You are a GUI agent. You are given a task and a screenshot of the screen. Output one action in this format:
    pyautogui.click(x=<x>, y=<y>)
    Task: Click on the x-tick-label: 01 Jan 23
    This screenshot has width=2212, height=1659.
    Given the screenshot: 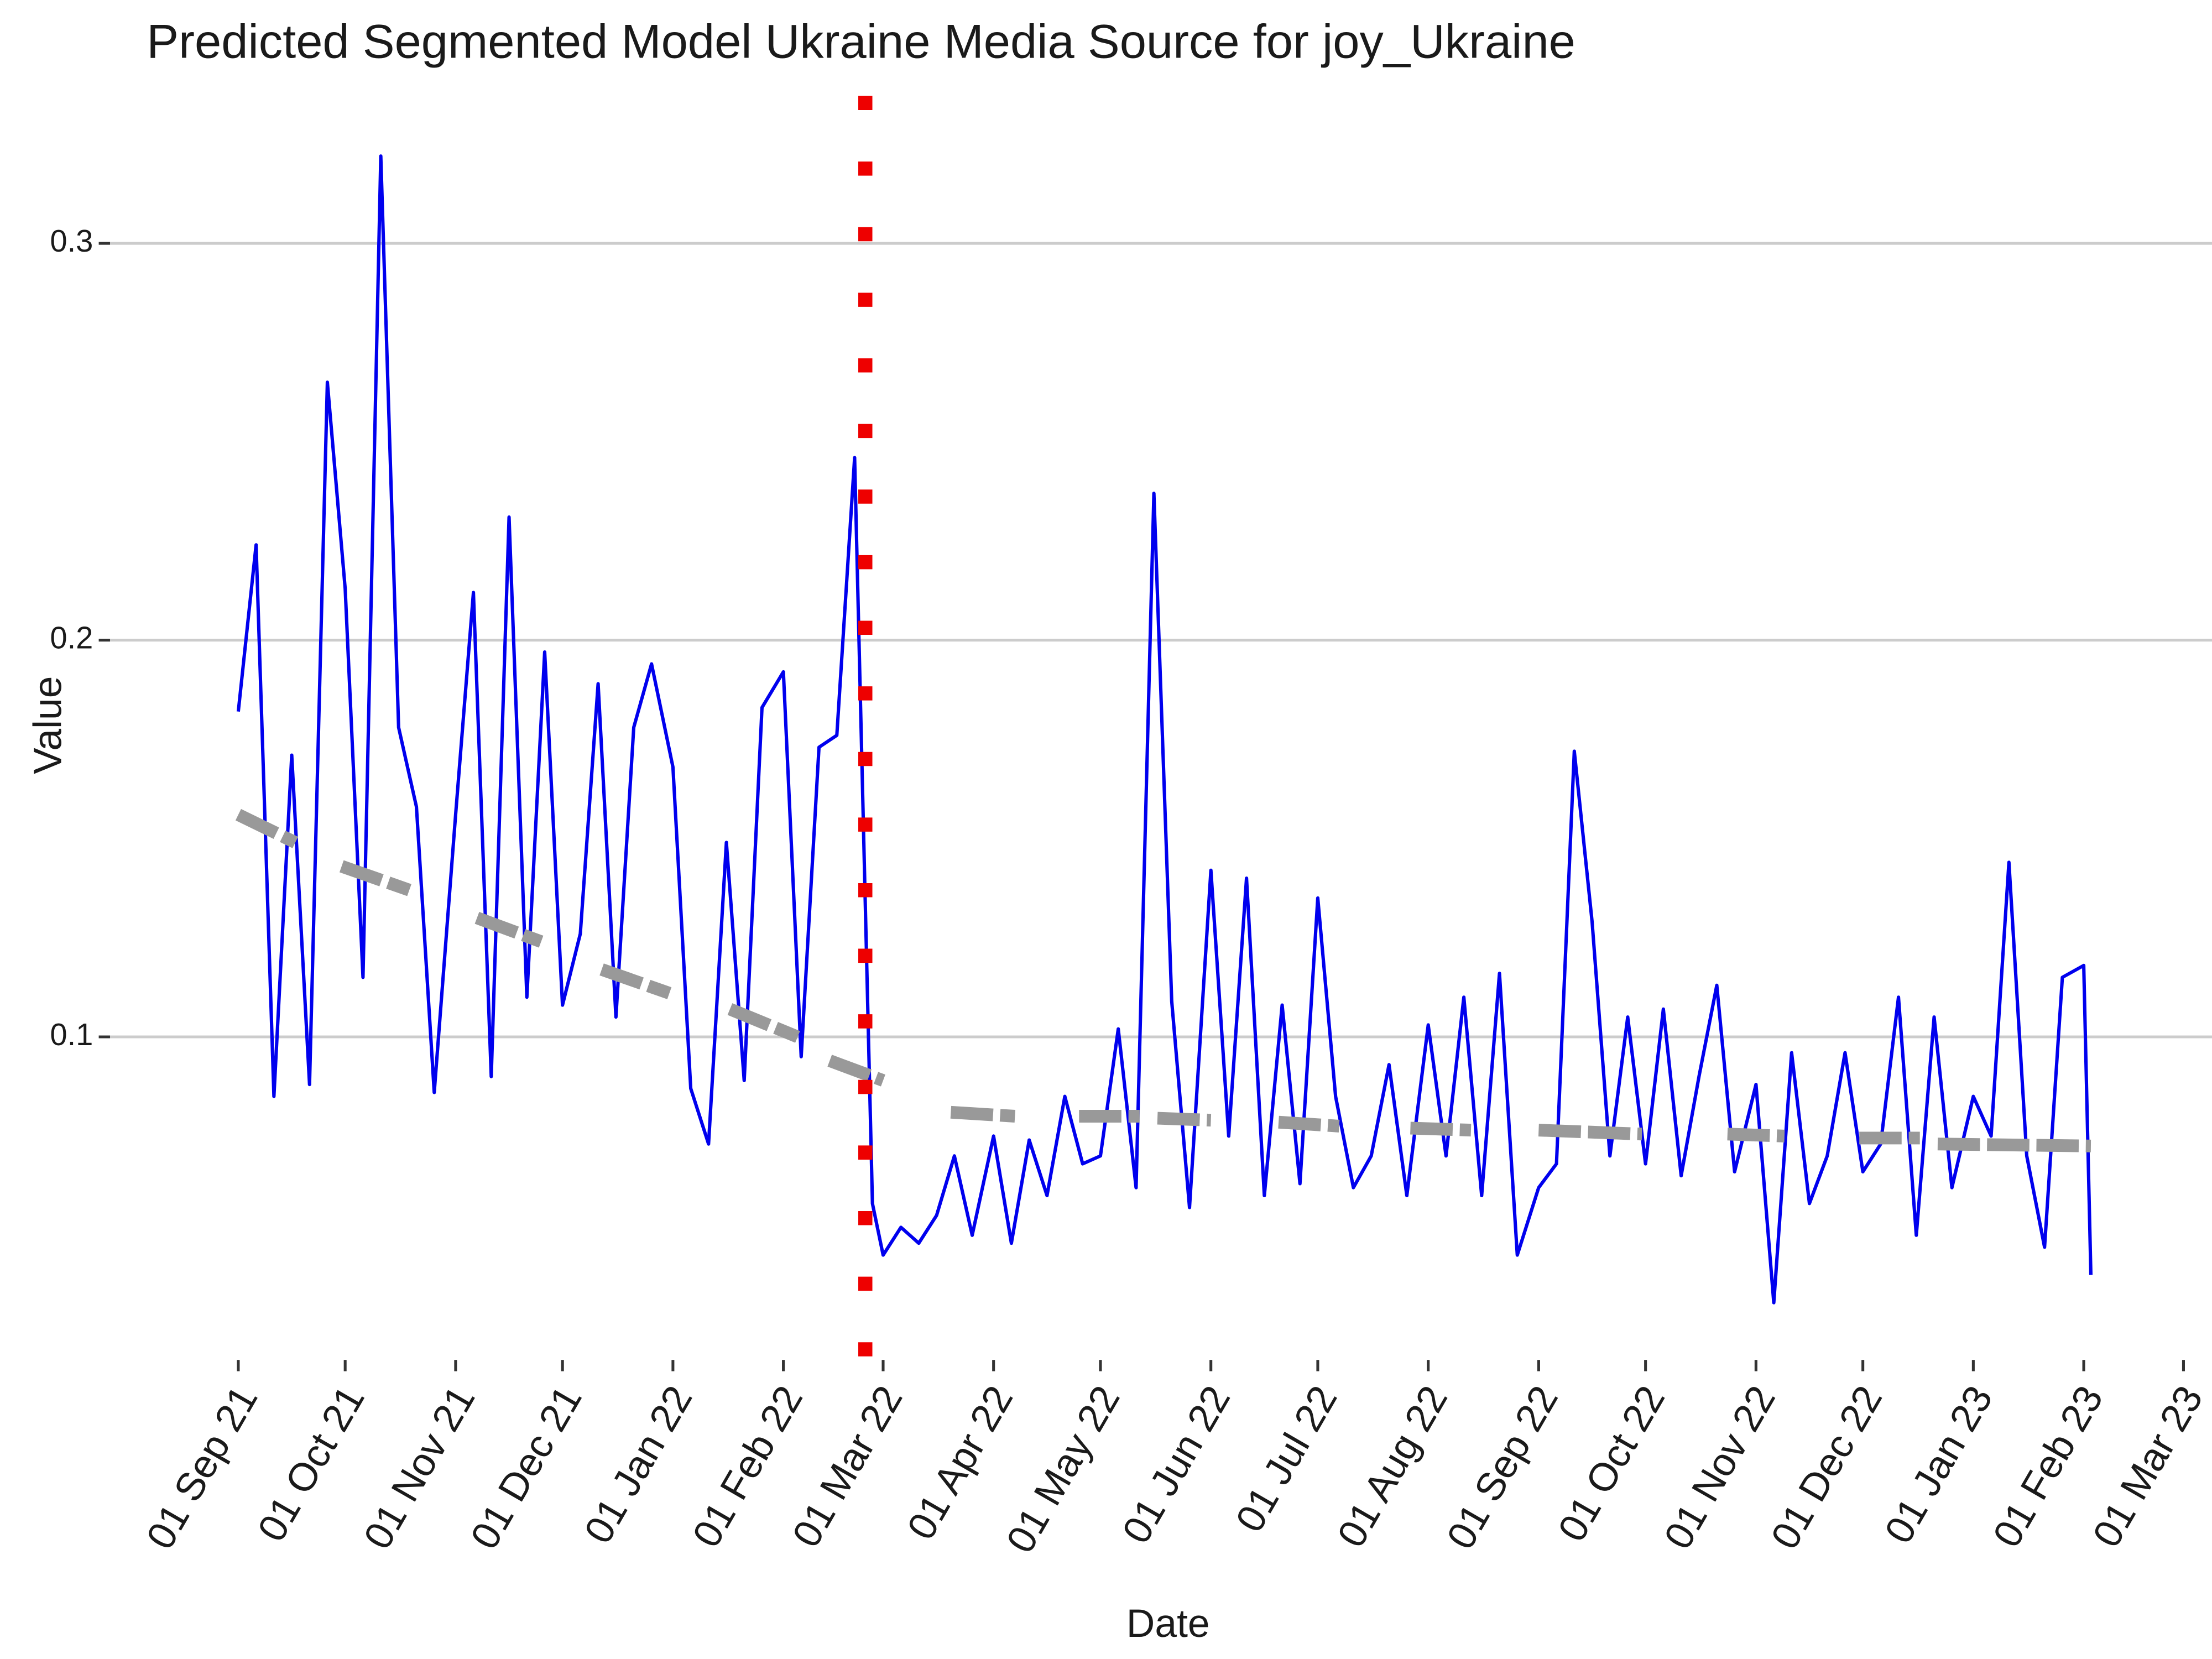 What is the action you would take?
    pyautogui.click(x=1939, y=1465)
    